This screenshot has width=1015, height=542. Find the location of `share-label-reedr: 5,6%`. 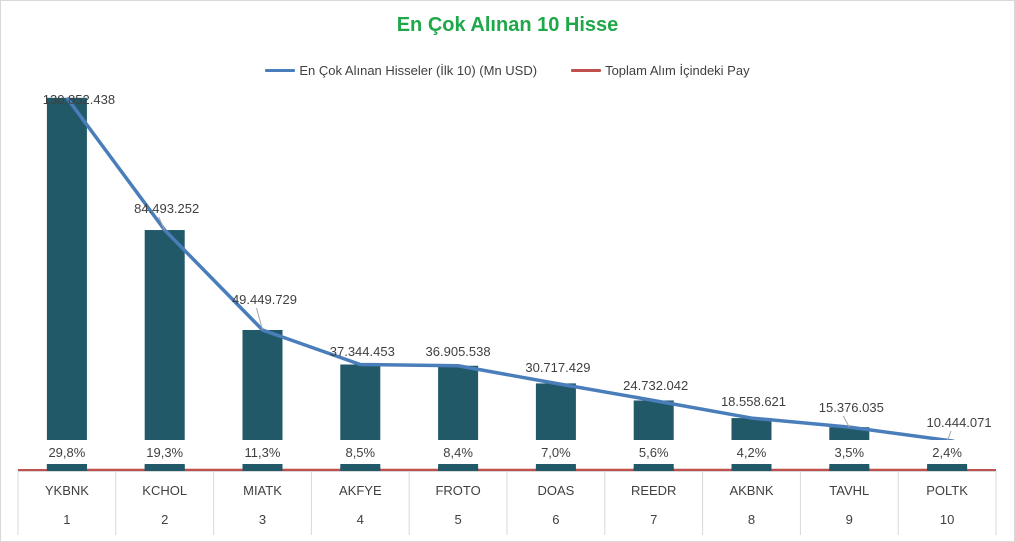

share-label-reedr: 5,6% is located at coordinates (654, 452).